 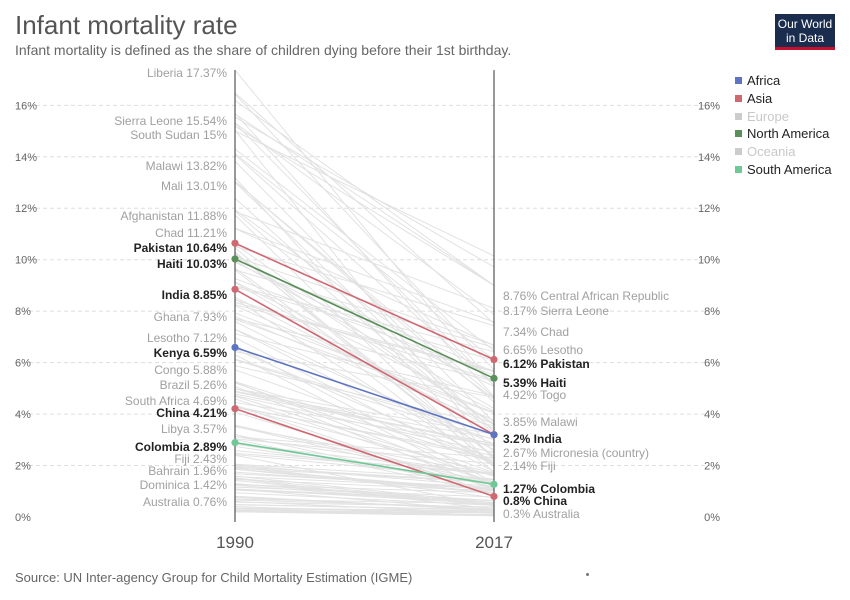 I want to click on label-2017-india: 3.2% India, so click(x=532, y=439).